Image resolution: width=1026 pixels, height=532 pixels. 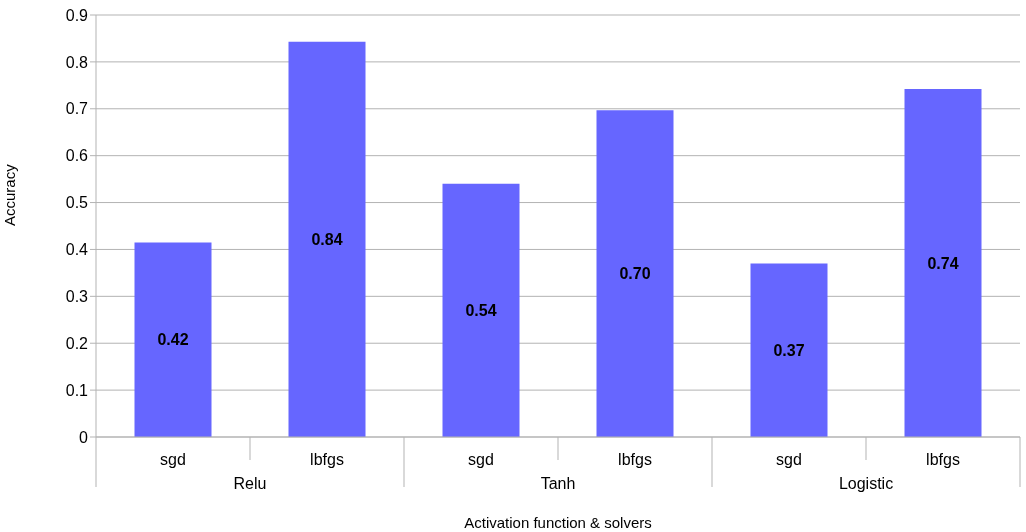 I want to click on data-label: 0.37, so click(x=789, y=350).